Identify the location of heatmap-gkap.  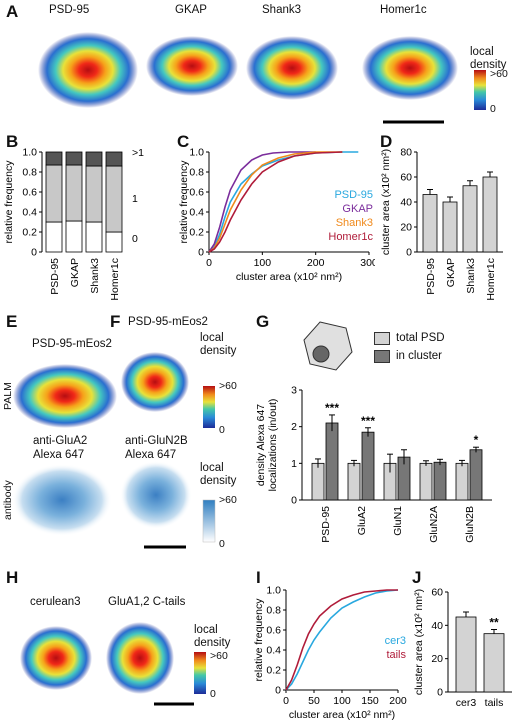
(192, 66).